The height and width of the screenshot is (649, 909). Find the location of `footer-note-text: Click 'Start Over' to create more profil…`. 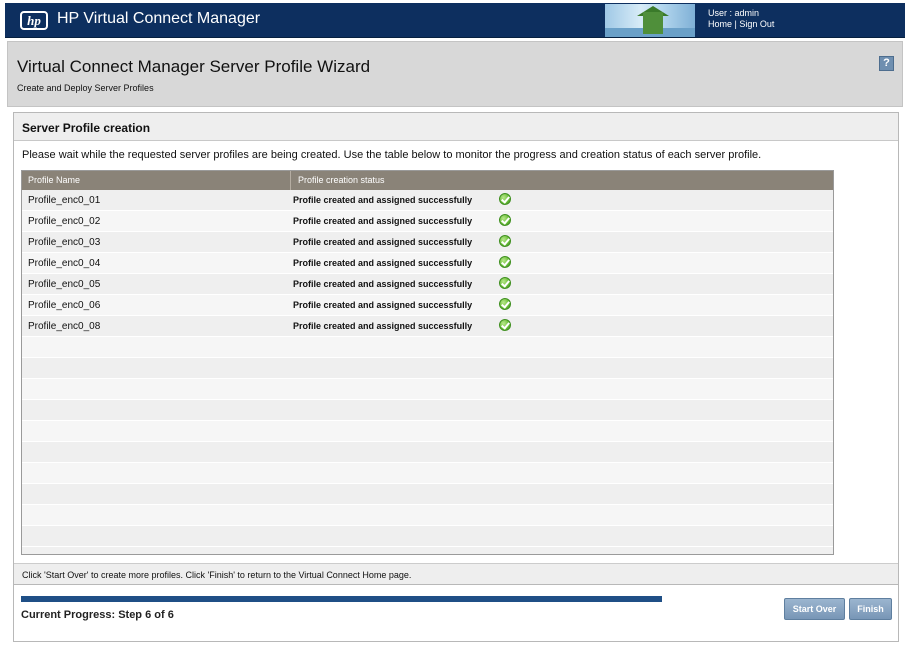

footer-note-text: Click 'Start Over' to create more profil… is located at coordinates (217, 575).